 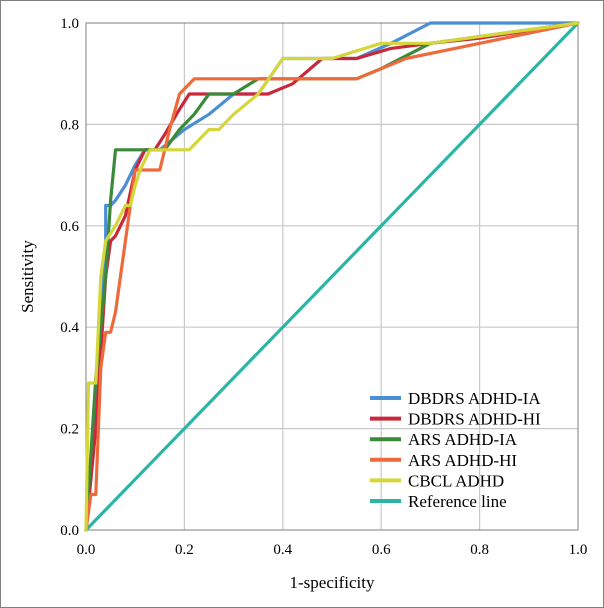 I want to click on x-axis-label: 1-specificity, so click(x=332, y=582).